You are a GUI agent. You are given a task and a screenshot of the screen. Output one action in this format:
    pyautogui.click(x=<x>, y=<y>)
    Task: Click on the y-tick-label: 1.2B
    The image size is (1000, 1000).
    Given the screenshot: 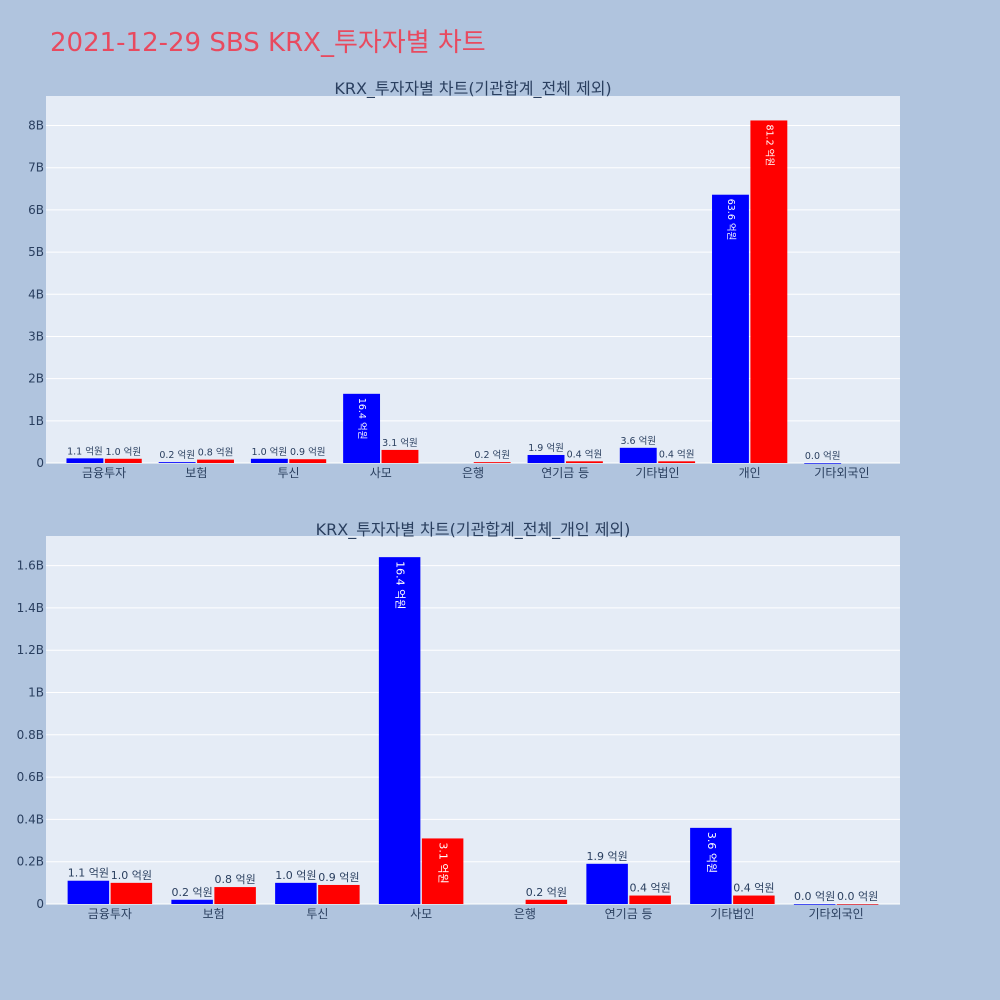 What is the action you would take?
    pyautogui.click(x=30, y=650)
    